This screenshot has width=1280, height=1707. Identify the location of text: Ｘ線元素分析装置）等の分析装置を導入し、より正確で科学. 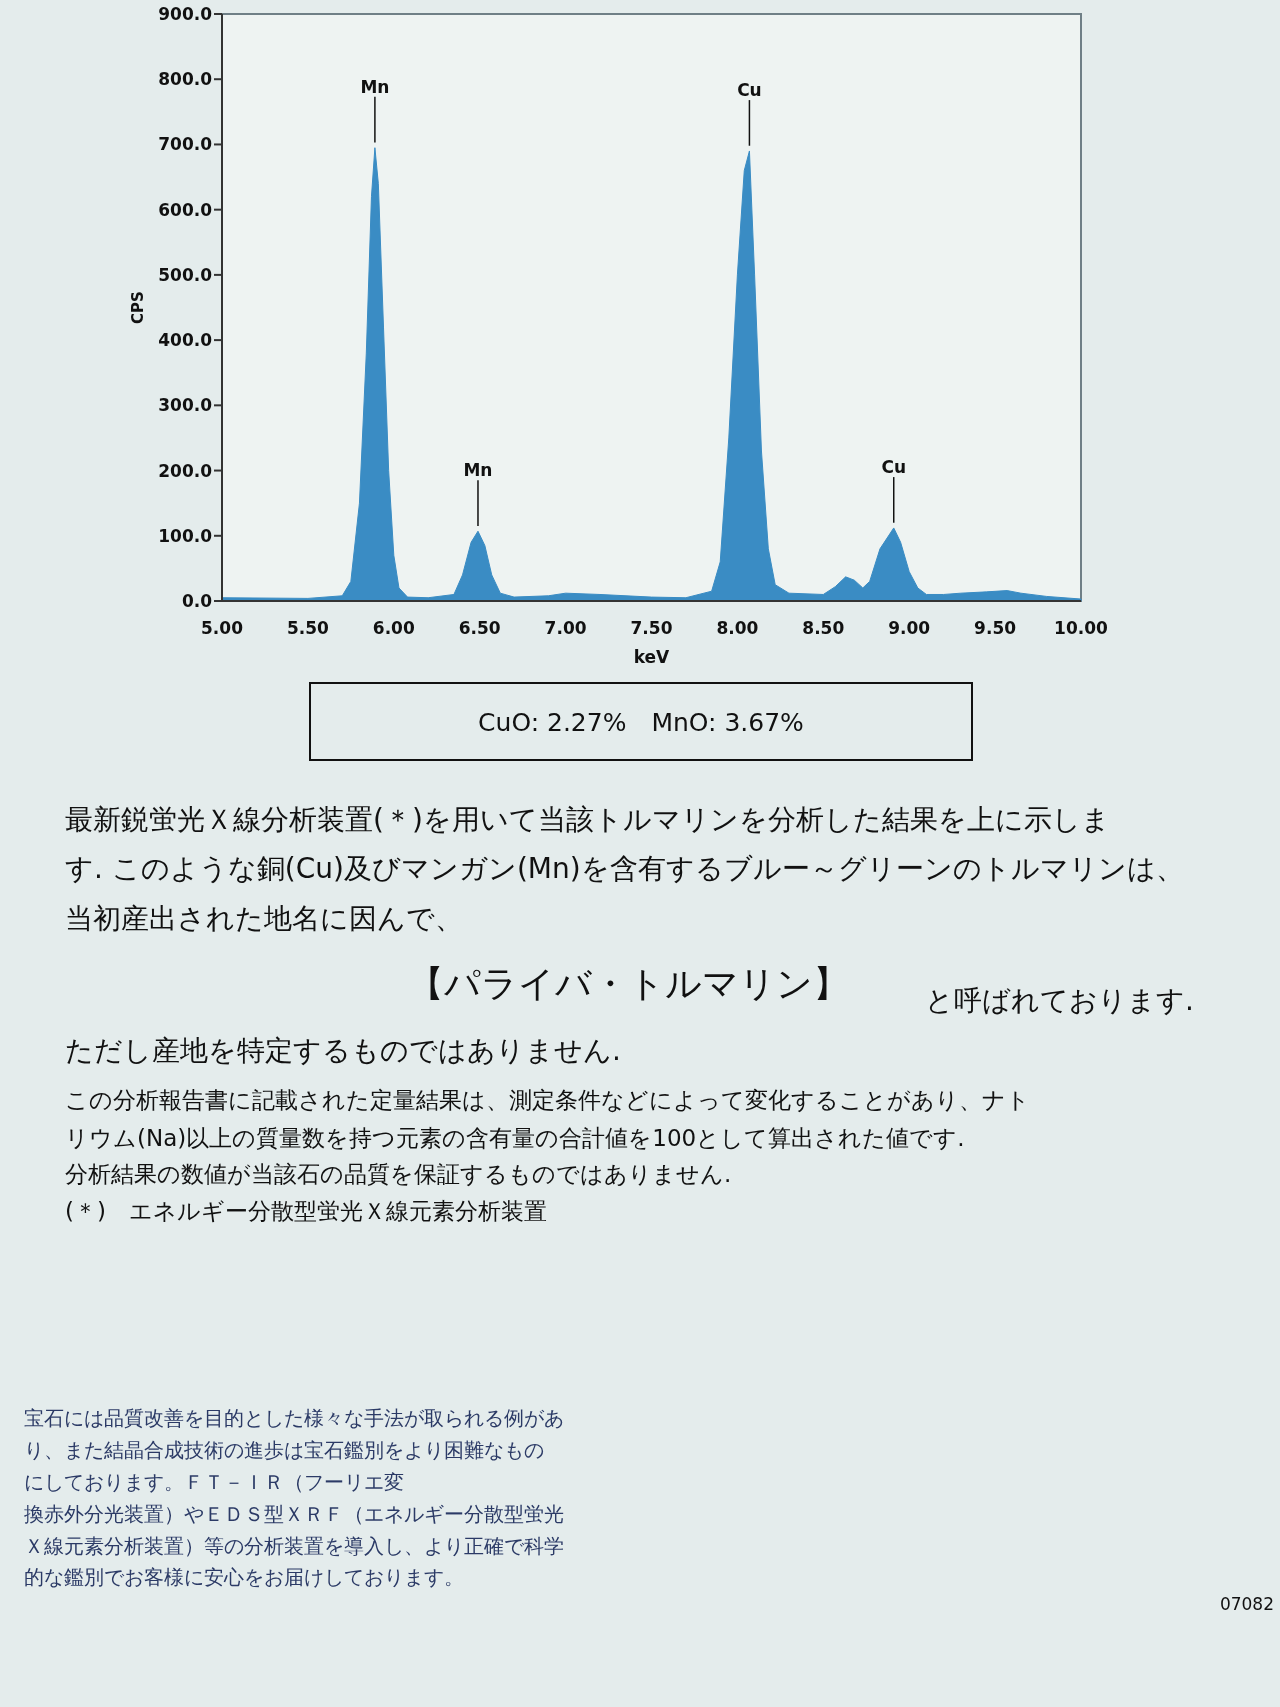
(294, 1546).